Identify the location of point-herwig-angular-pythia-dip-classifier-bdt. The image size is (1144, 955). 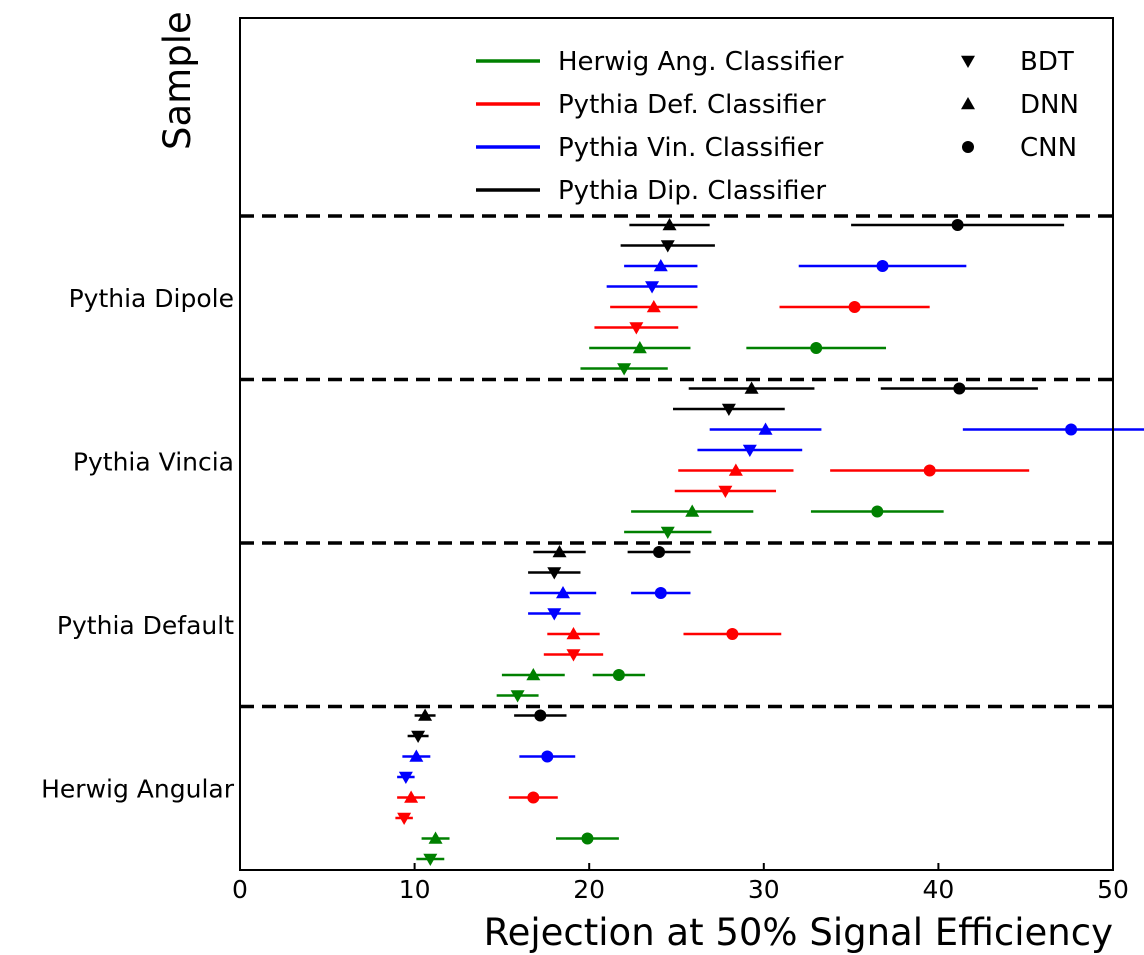
(418, 736).